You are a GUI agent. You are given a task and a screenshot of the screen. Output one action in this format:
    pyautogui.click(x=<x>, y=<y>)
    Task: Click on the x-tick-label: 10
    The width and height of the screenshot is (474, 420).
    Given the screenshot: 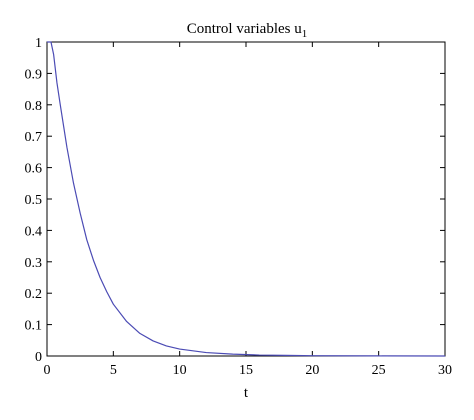 What is the action you would take?
    pyautogui.click(x=180, y=370)
    